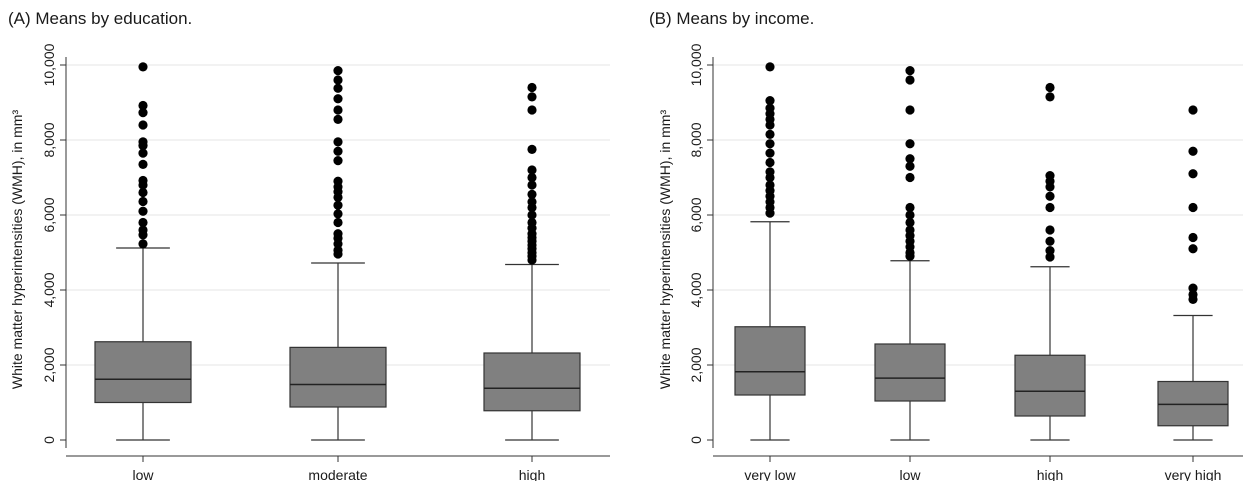 The width and height of the screenshot is (1255, 481). Describe the element at coordinates (731, 18) in the screenshot. I see `panel-title: (B) Means by income.` at that location.